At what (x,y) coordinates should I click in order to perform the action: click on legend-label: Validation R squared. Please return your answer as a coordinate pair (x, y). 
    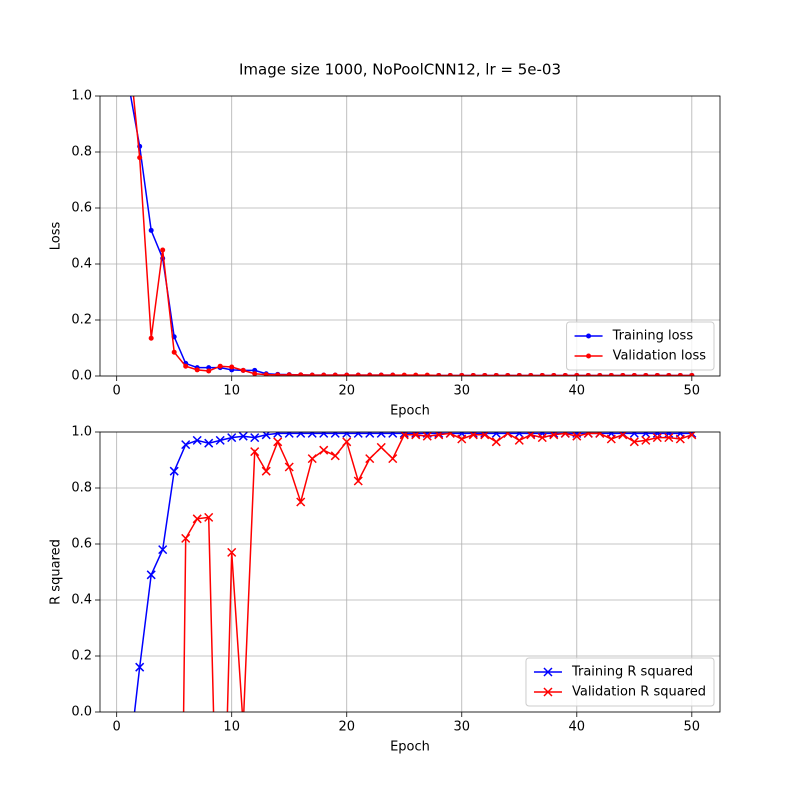
    Looking at the image, I should click on (639, 692).